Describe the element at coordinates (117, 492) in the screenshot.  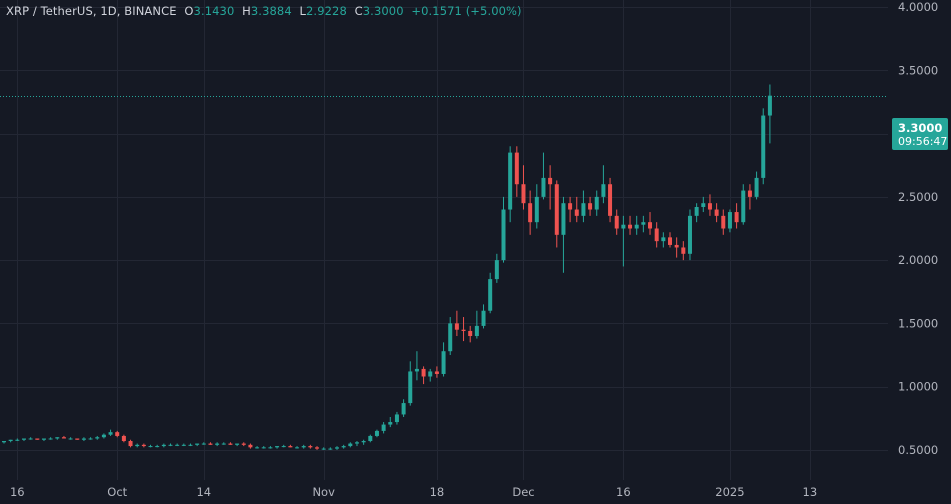
I see `time-tick-label: Oct` at that location.